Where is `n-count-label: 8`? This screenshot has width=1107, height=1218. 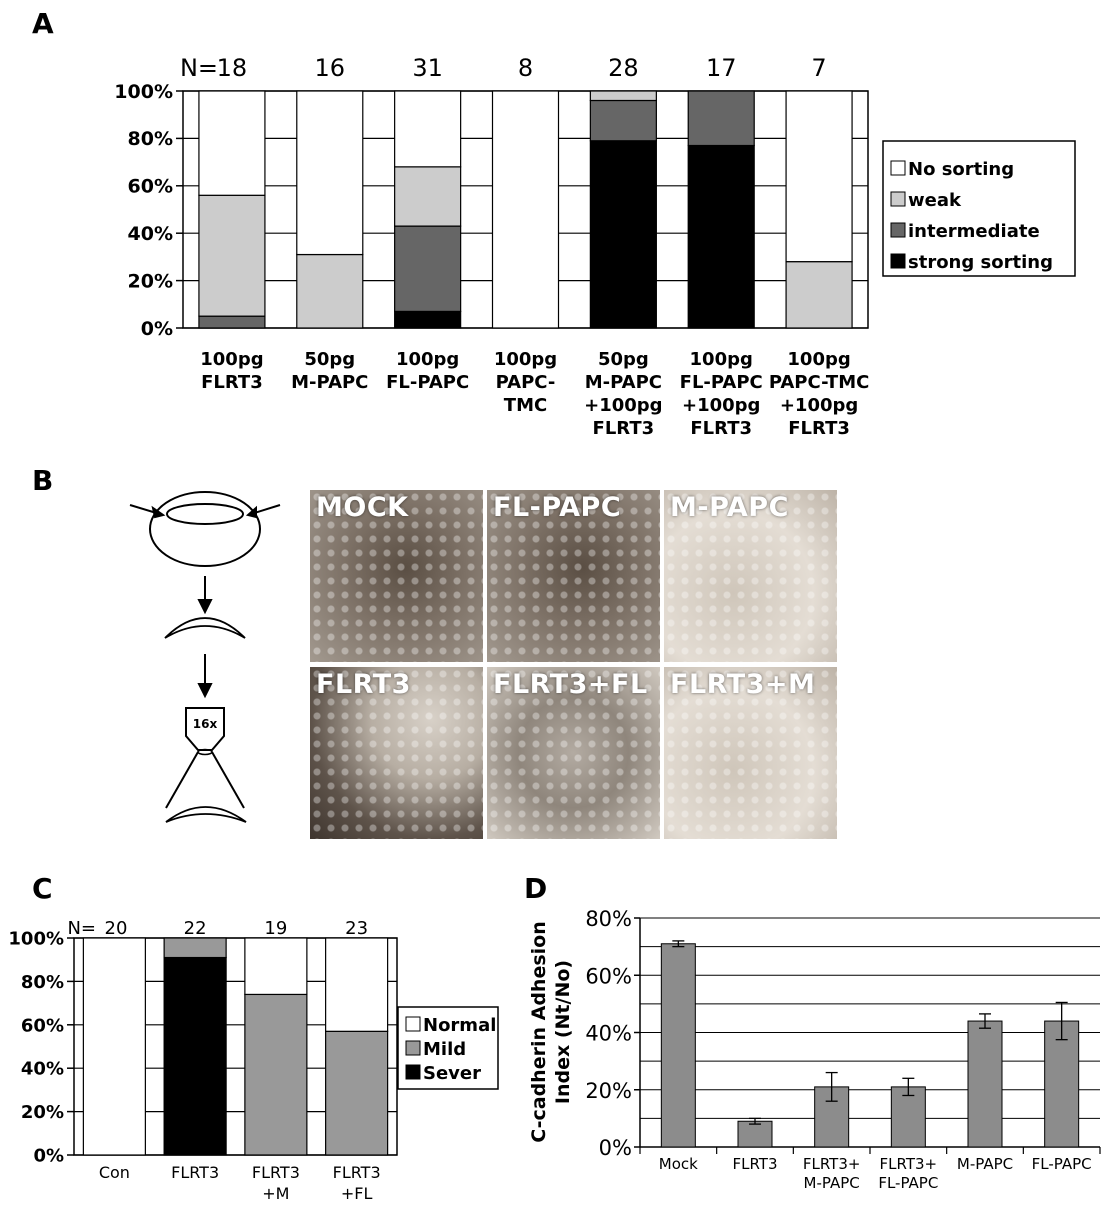
n-count-label: 8 is located at coordinates (525, 68).